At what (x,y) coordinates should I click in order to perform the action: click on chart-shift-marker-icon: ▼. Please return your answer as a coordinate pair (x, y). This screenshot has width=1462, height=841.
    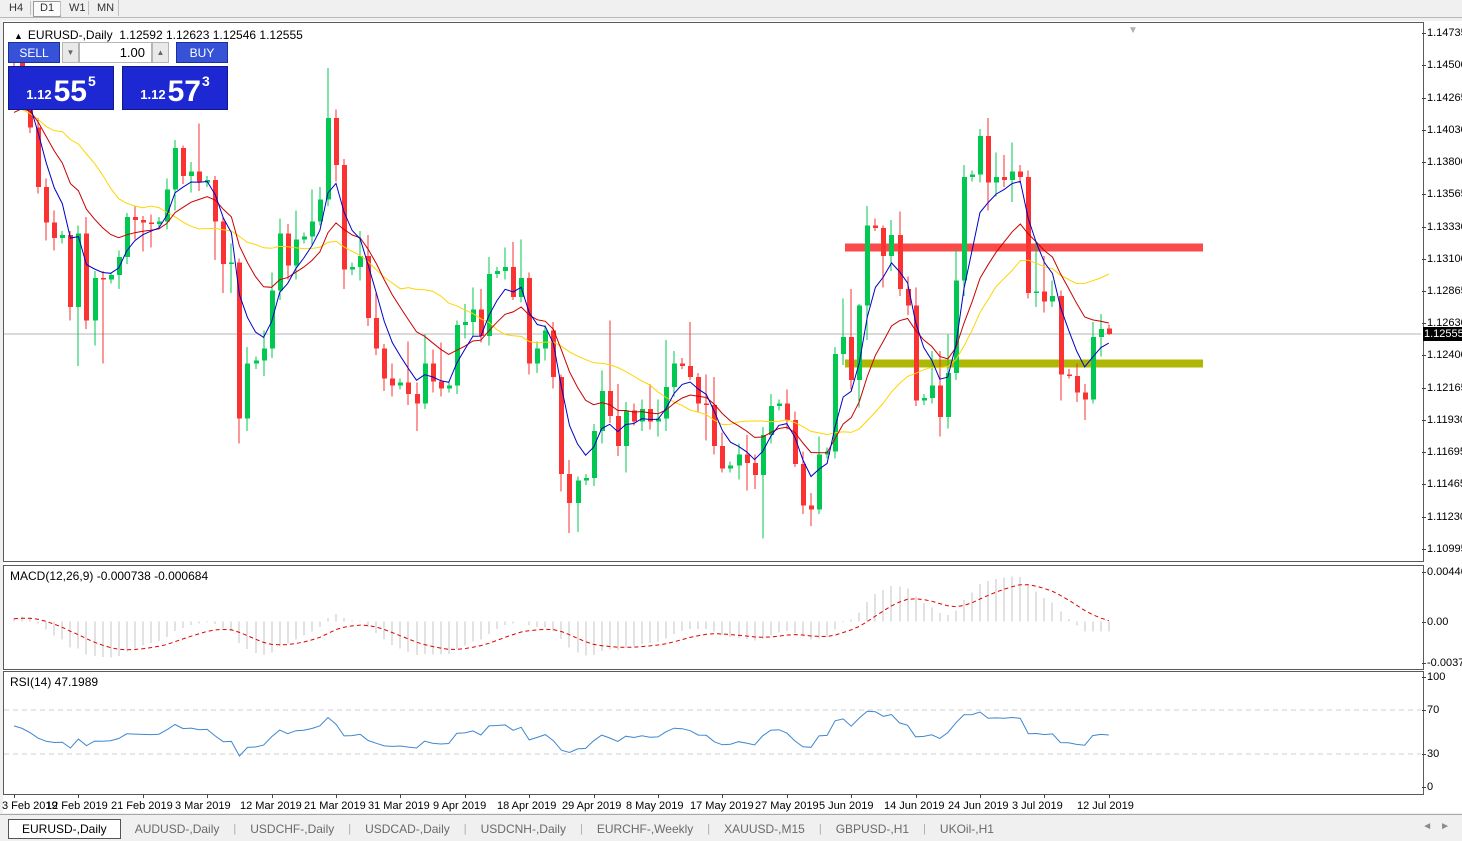
    Looking at the image, I should click on (1133, 30).